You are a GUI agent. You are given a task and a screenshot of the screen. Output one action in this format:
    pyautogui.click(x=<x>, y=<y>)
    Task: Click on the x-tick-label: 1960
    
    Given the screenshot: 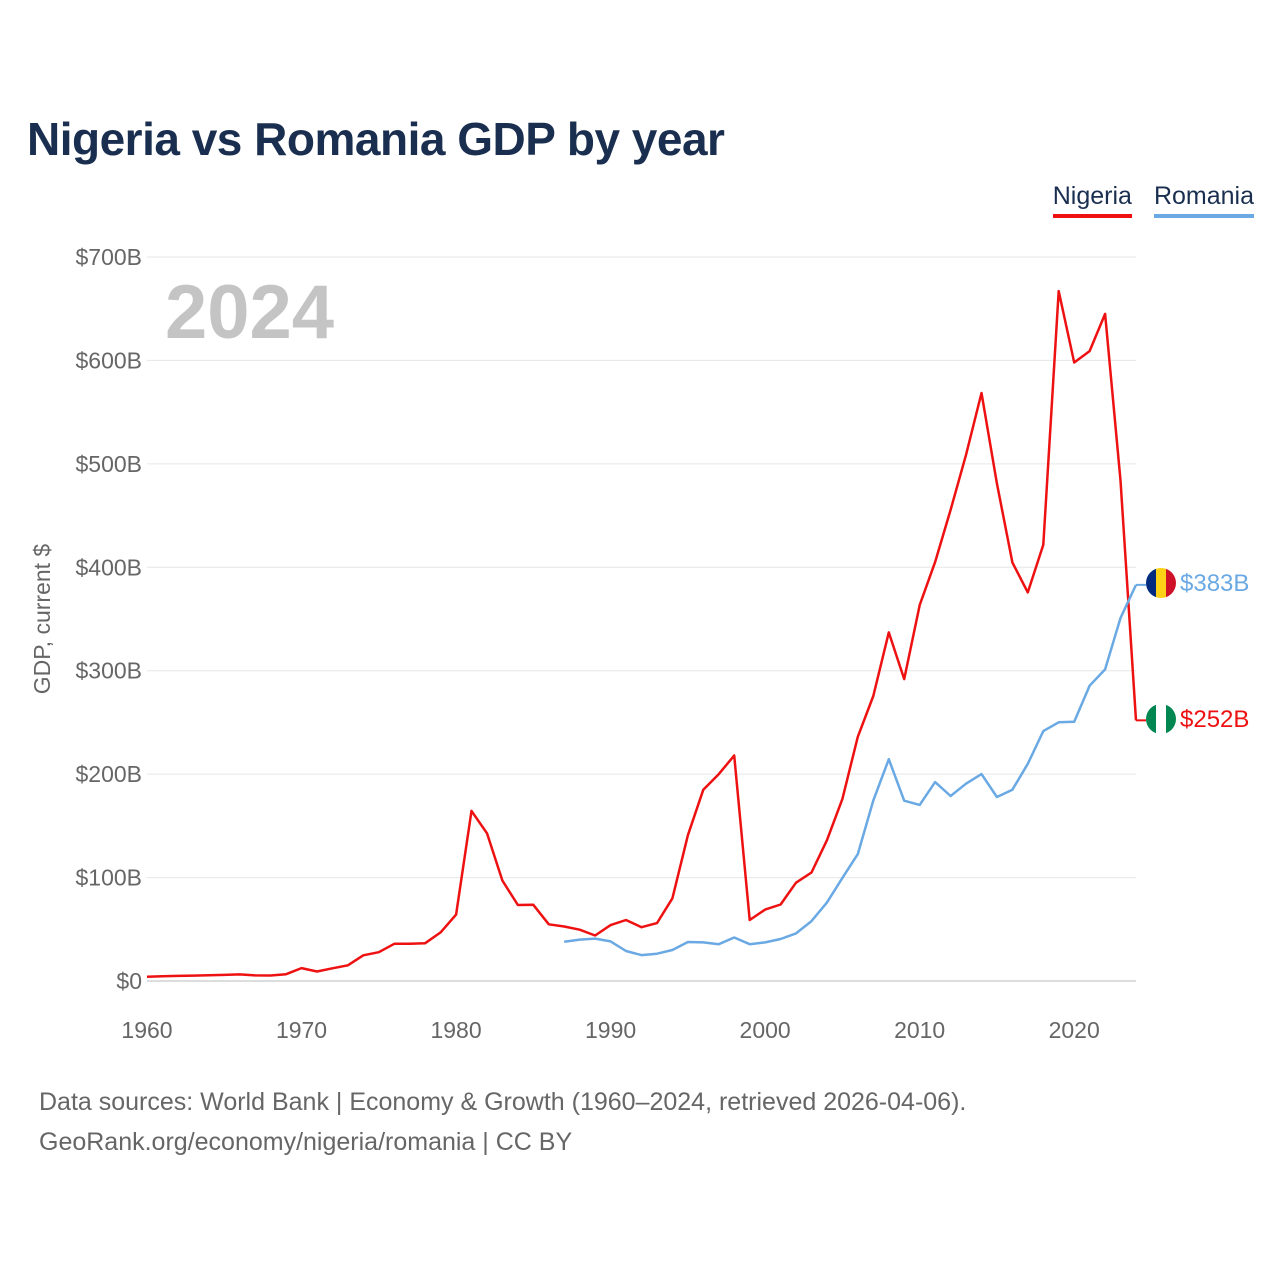 What is the action you would take?
    pyautogui.click(x=146, y=1030)
    